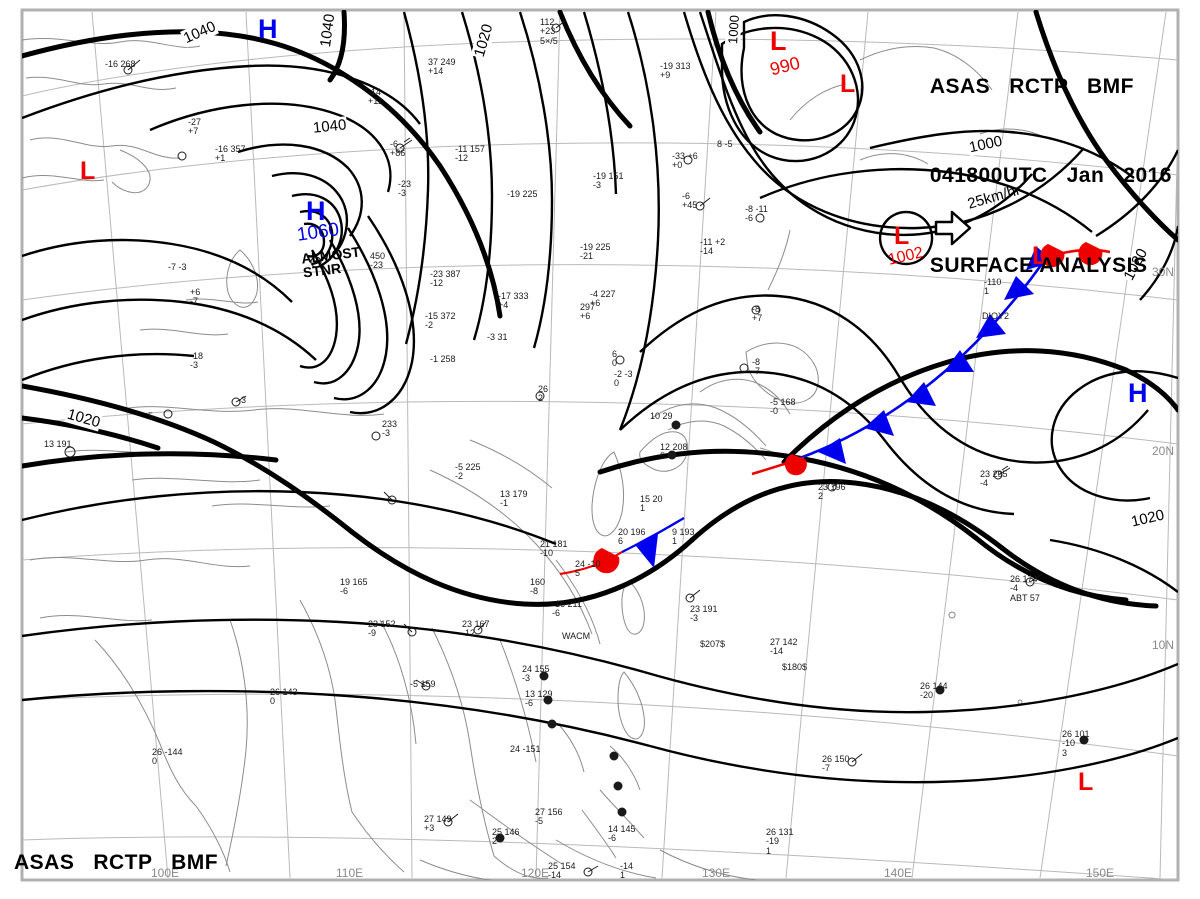 Image resolution: width=1200 pixels, height=899 pixels. Describe the element at coordinates (242, 400) in the screenshot. I see `station-plot: -3` at that location.